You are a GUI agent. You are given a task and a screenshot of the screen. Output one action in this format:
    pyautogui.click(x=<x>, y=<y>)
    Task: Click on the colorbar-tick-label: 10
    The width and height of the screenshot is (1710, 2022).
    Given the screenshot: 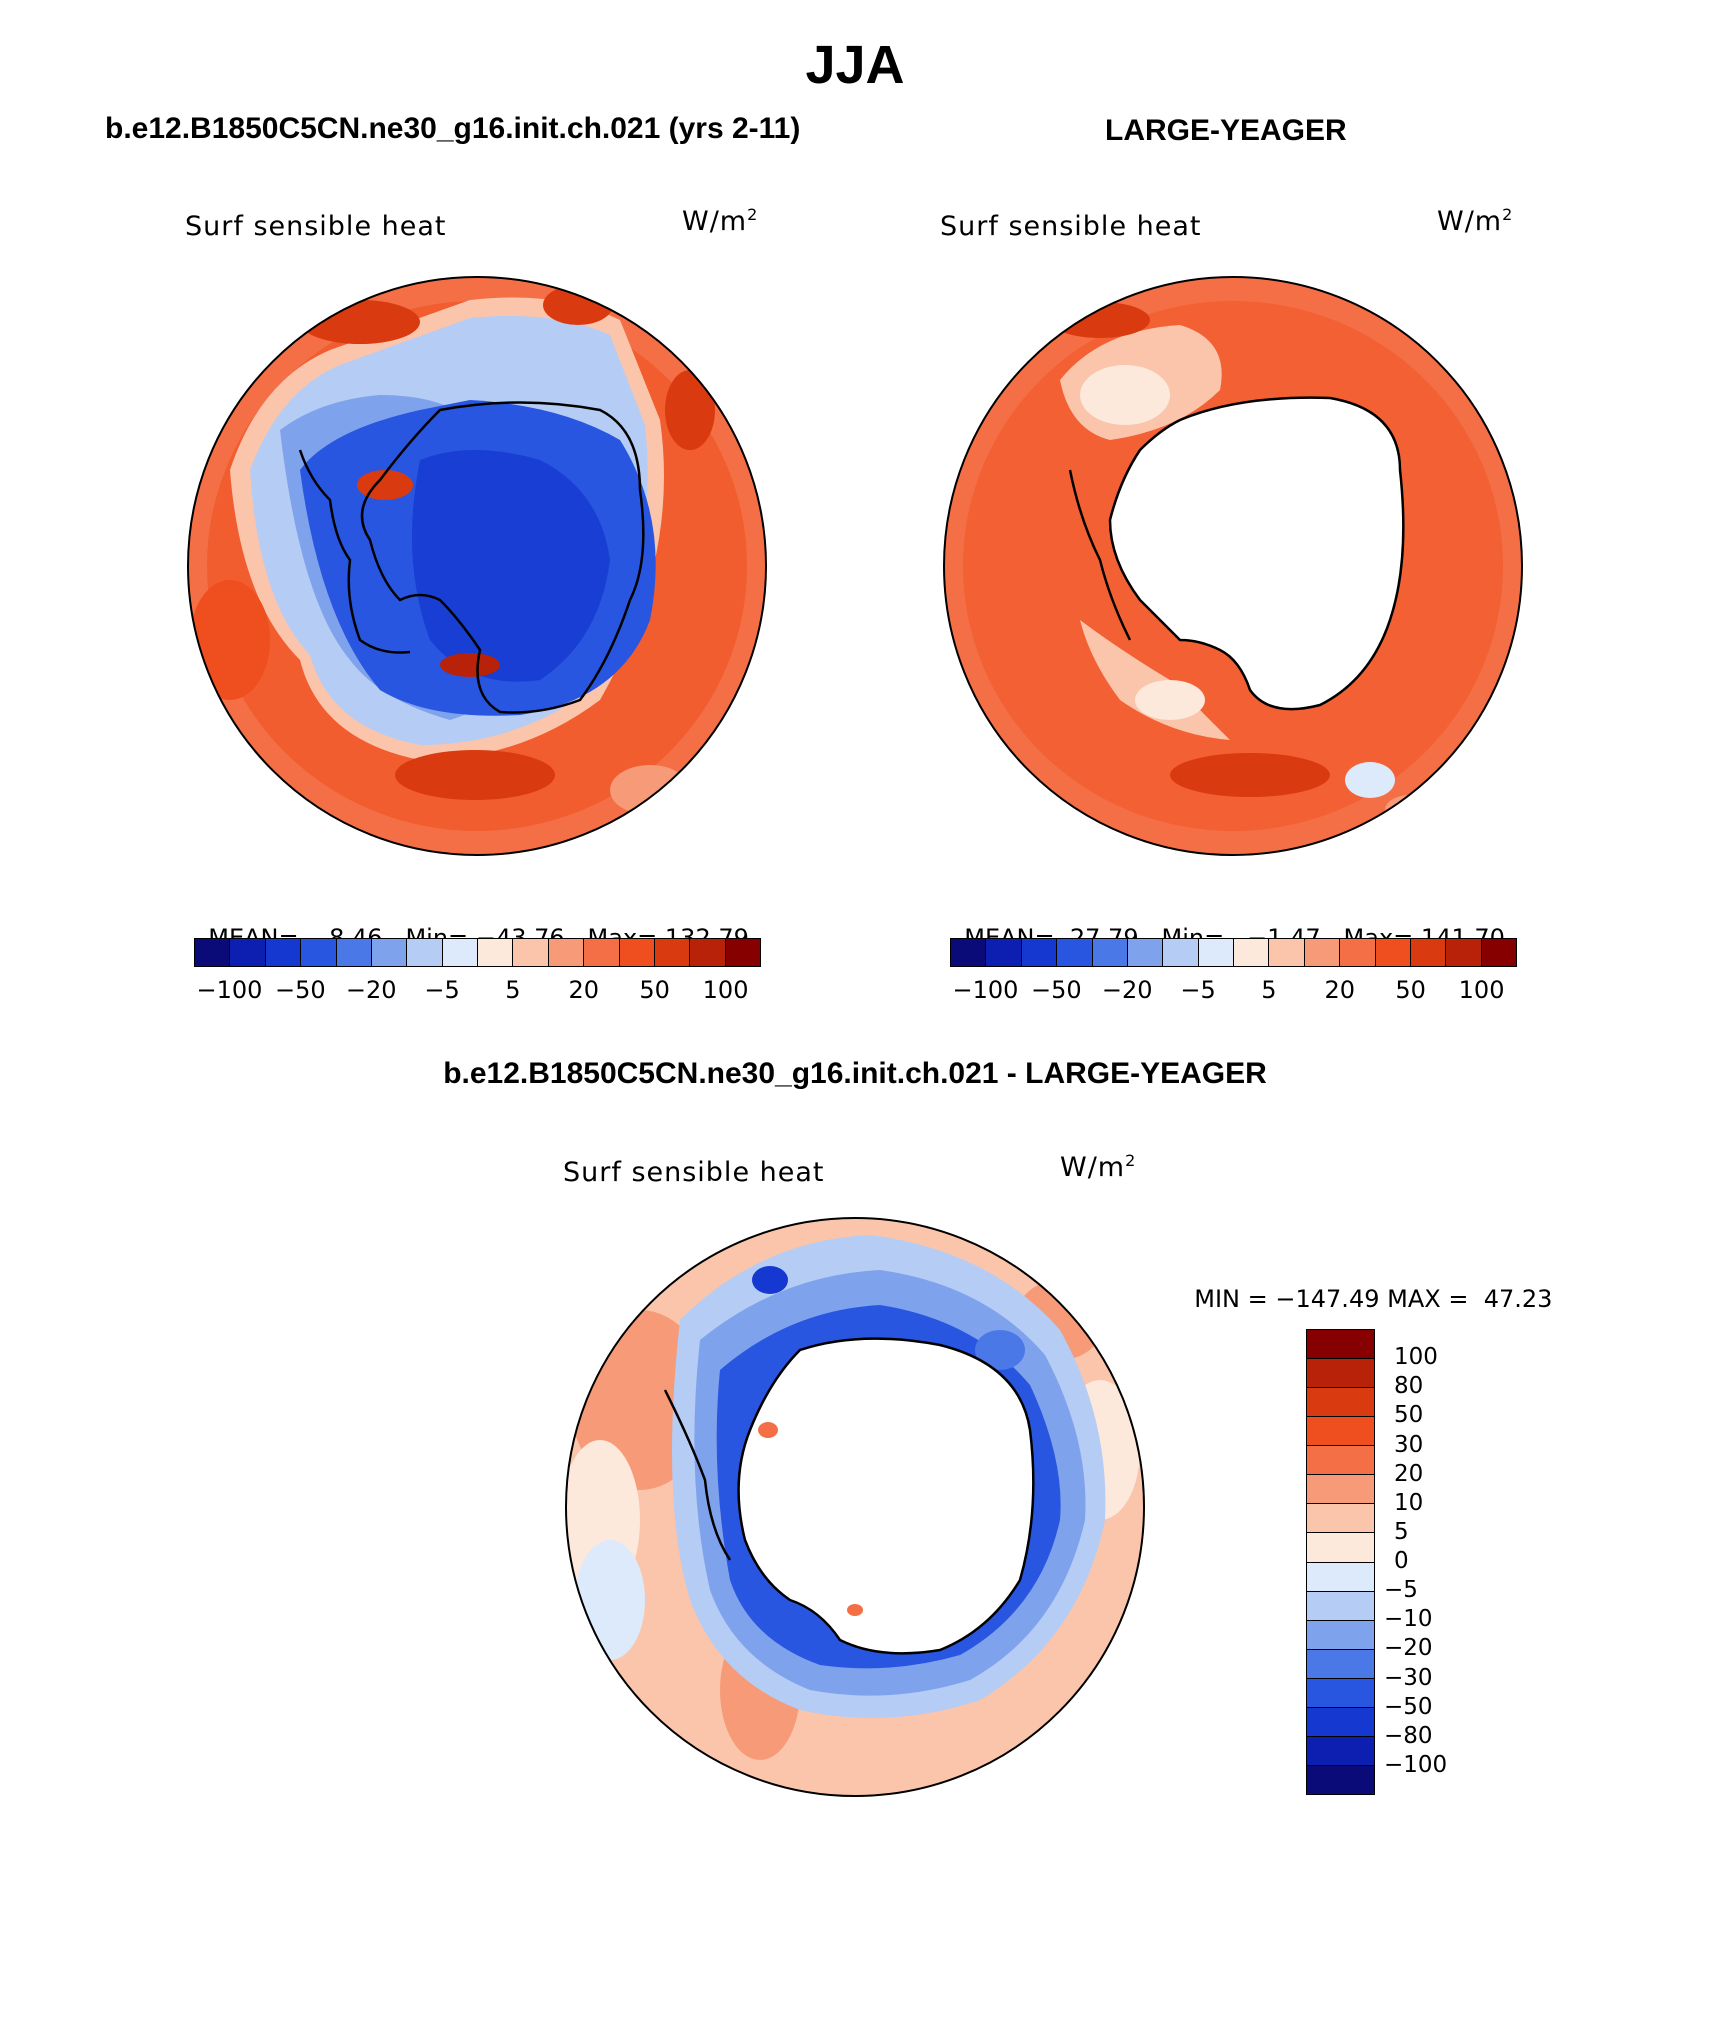 What is the action you would take?
    pyautogui.click(x=1409, y=1502)
    